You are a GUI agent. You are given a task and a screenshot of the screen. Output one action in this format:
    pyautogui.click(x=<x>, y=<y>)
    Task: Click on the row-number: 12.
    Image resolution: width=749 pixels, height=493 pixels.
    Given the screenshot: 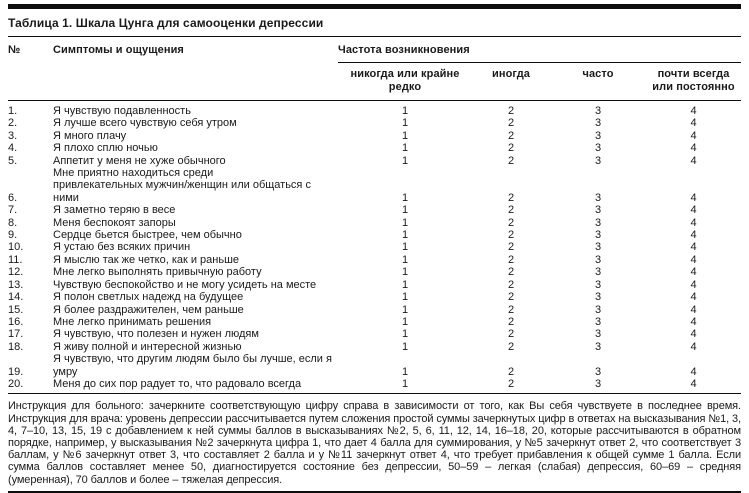 What is the action you would take?
    pyautogui.click(x=16, y=272)
    